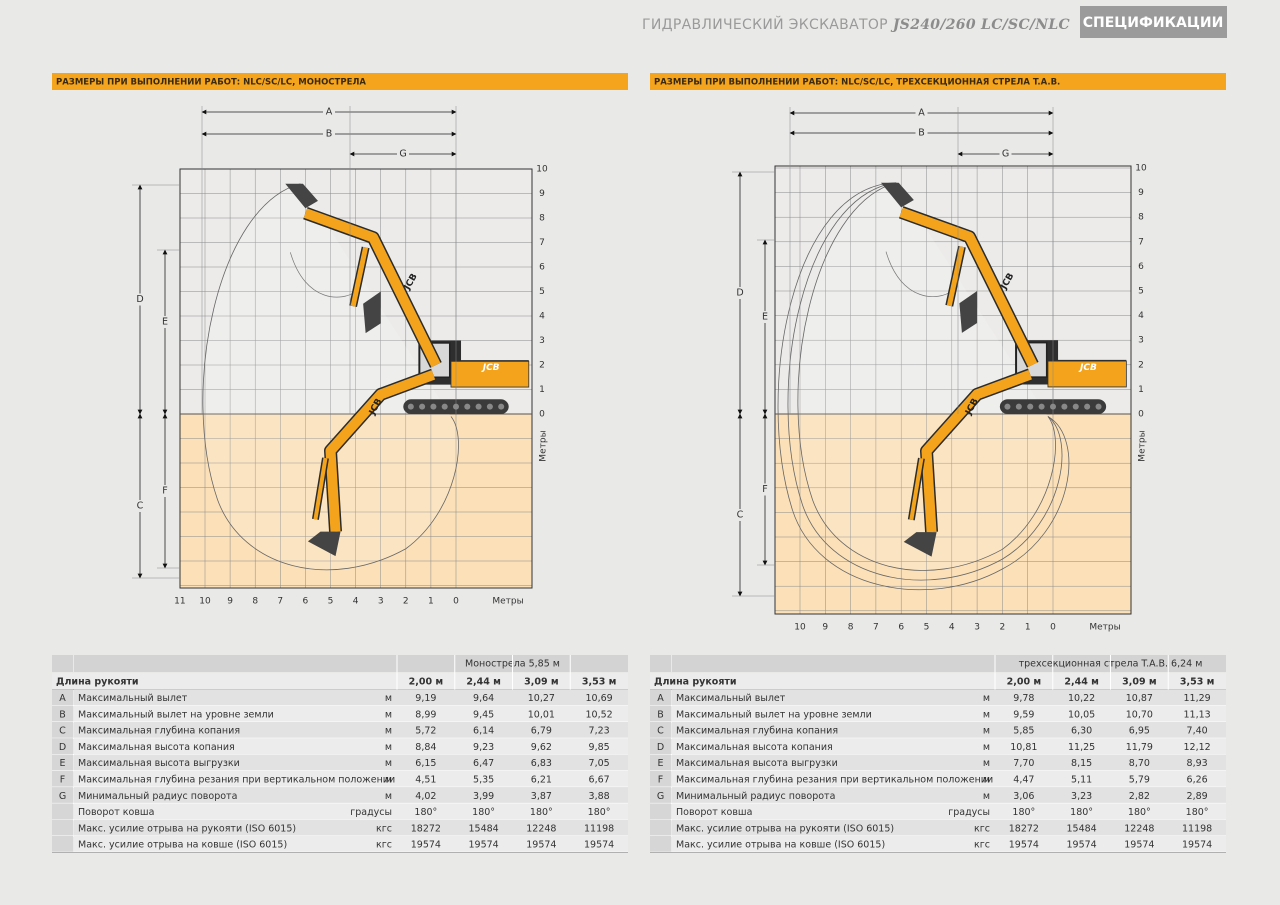 This screenshot has width=1280, height=905. I want to click on y-tick-label: 7, so click(542, 243).